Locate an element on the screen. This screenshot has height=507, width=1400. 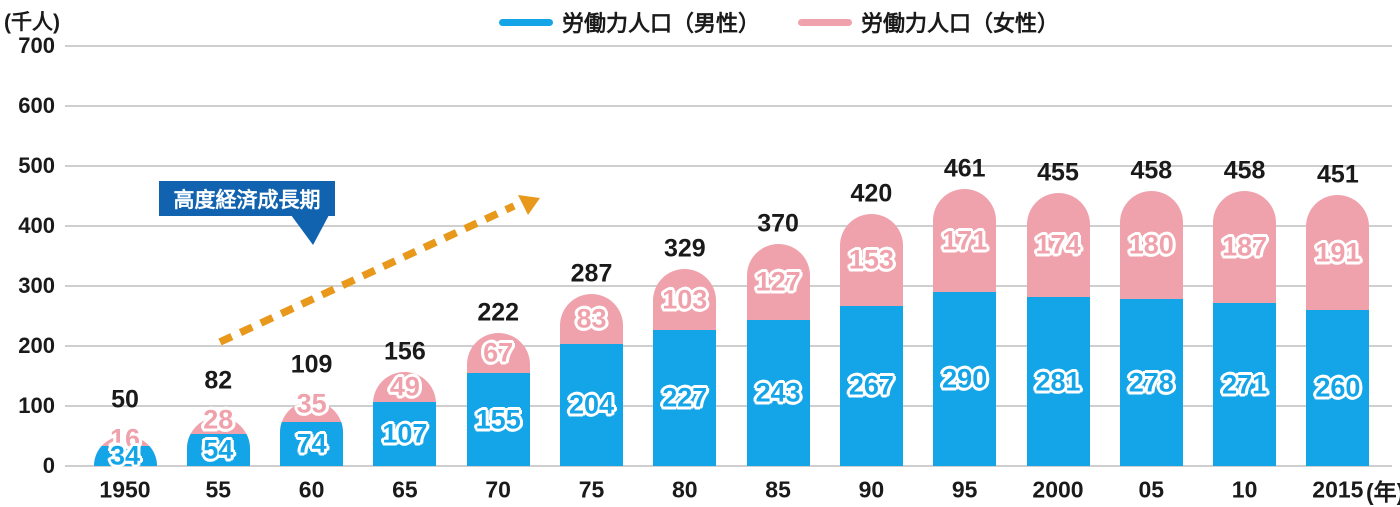
x-tick-label-2015: 2015 is located at coordinates (1338, 489).